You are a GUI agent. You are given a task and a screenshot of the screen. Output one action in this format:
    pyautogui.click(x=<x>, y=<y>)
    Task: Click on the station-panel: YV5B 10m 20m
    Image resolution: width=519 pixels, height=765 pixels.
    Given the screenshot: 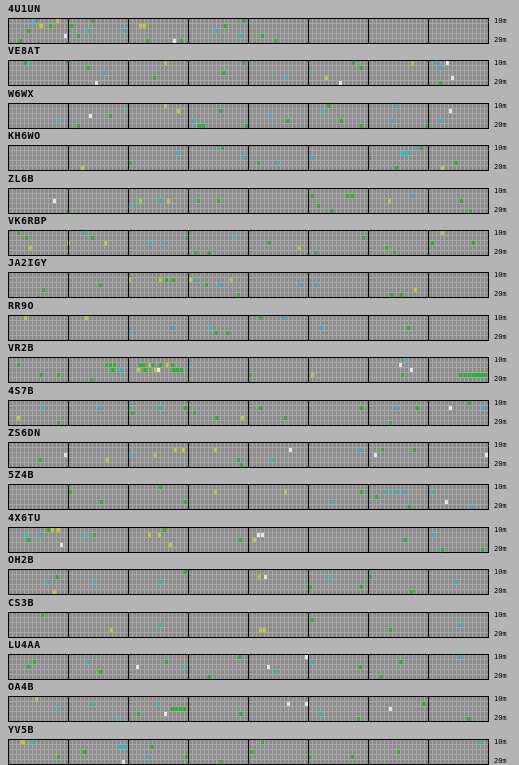 What is the action you would take?
    pyautogui.click(x=259, y=744)
    